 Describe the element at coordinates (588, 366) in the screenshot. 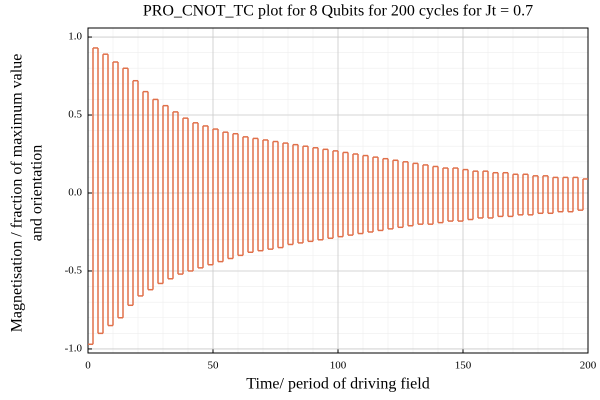

I see `x-tick-label: 200` at that location.